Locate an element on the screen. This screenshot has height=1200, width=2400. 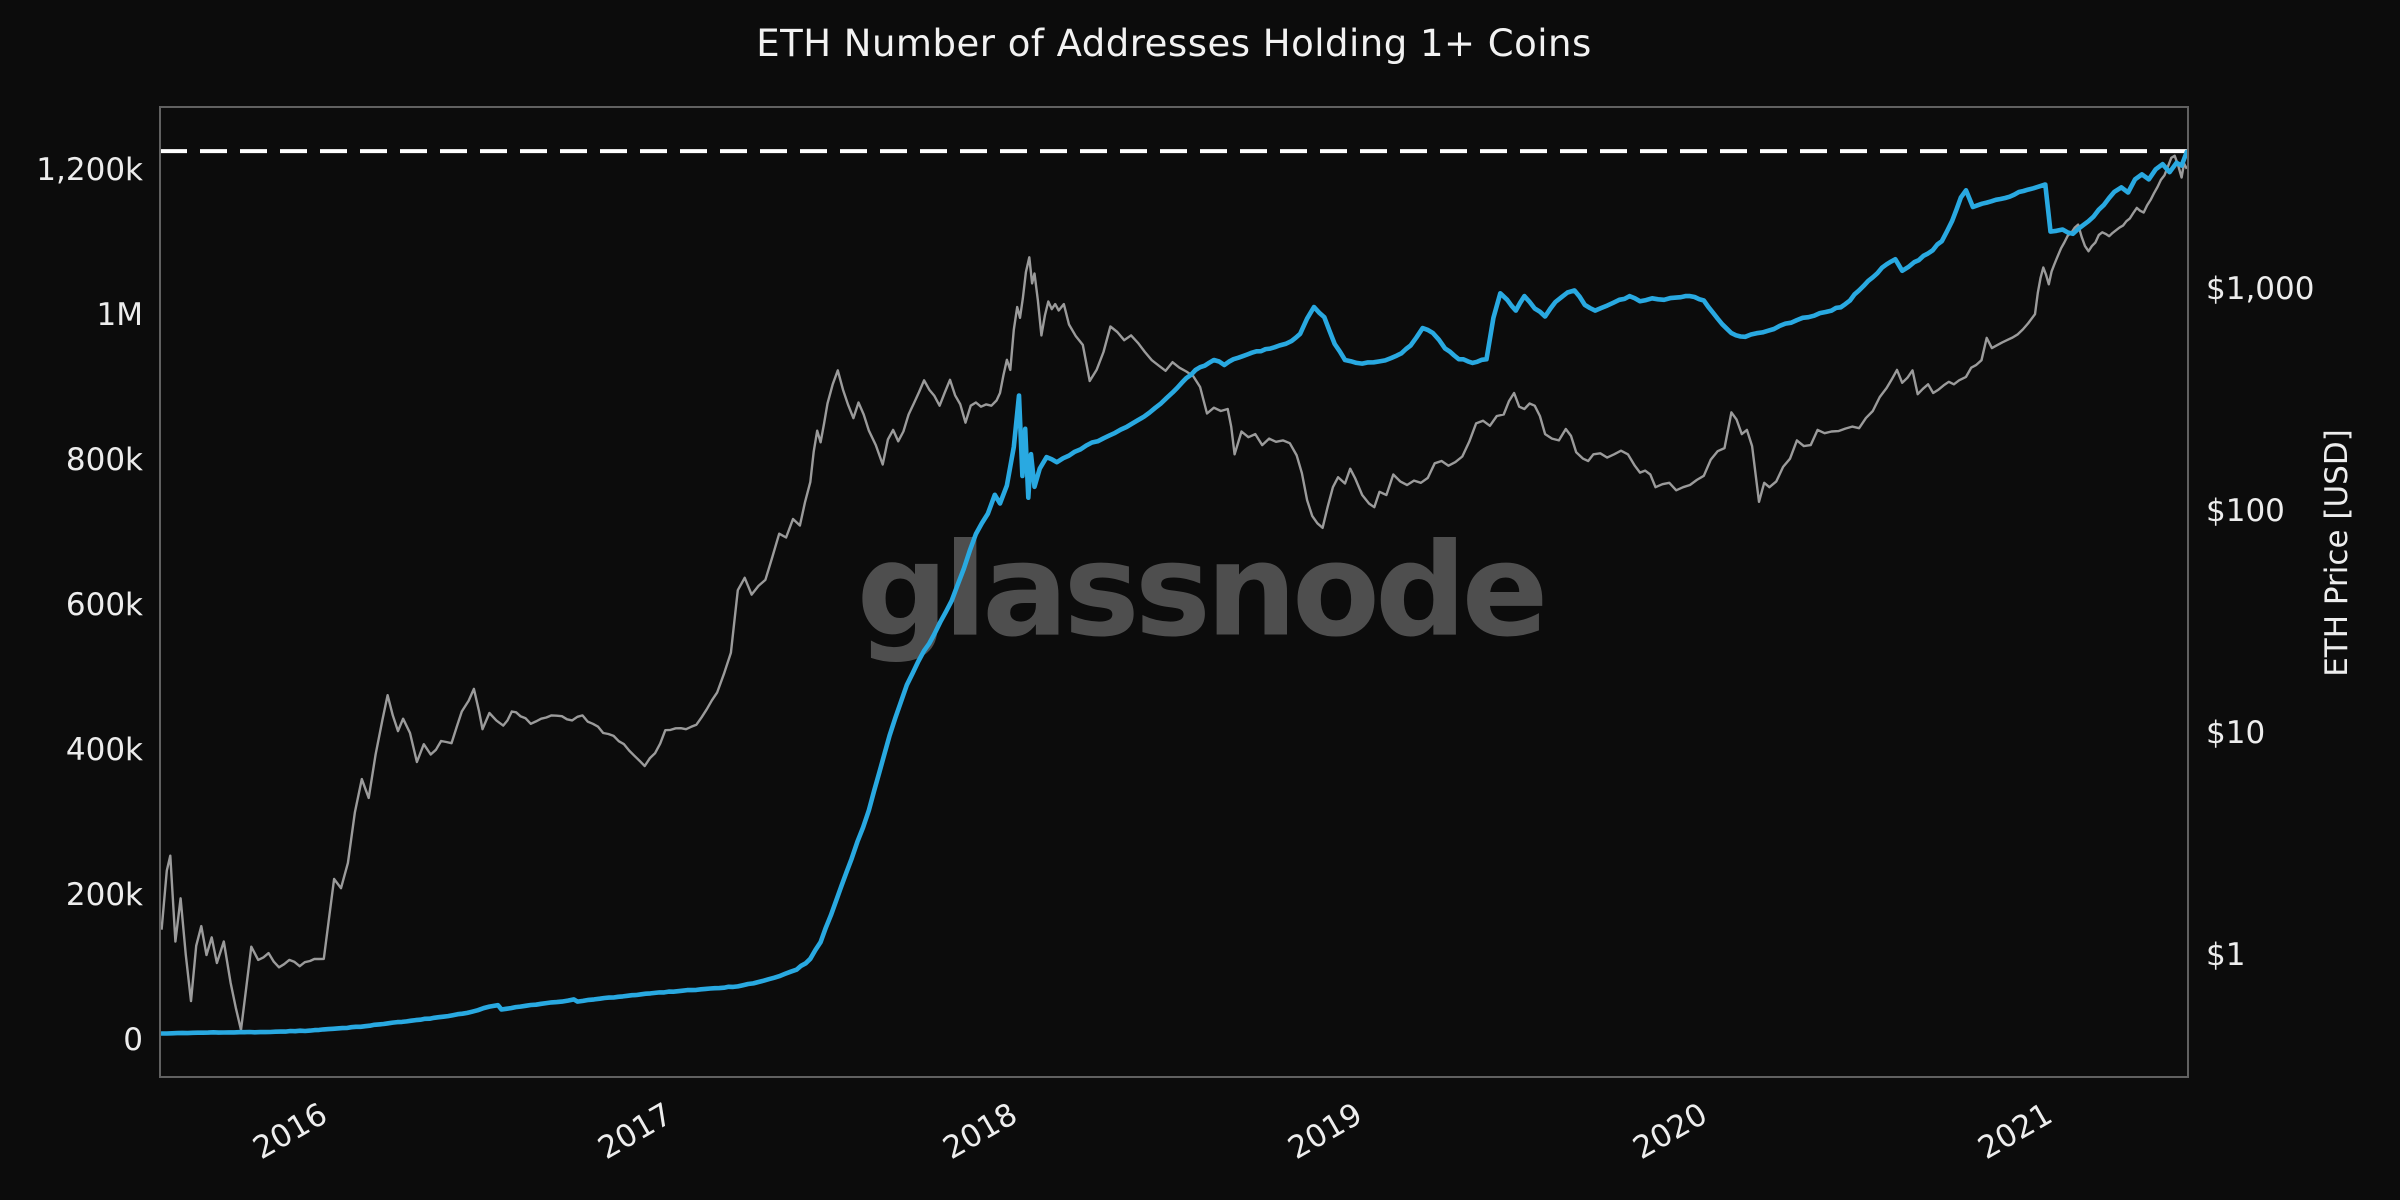
left-tick-1,200k: 1,200k is located at coordinates (89, 170).